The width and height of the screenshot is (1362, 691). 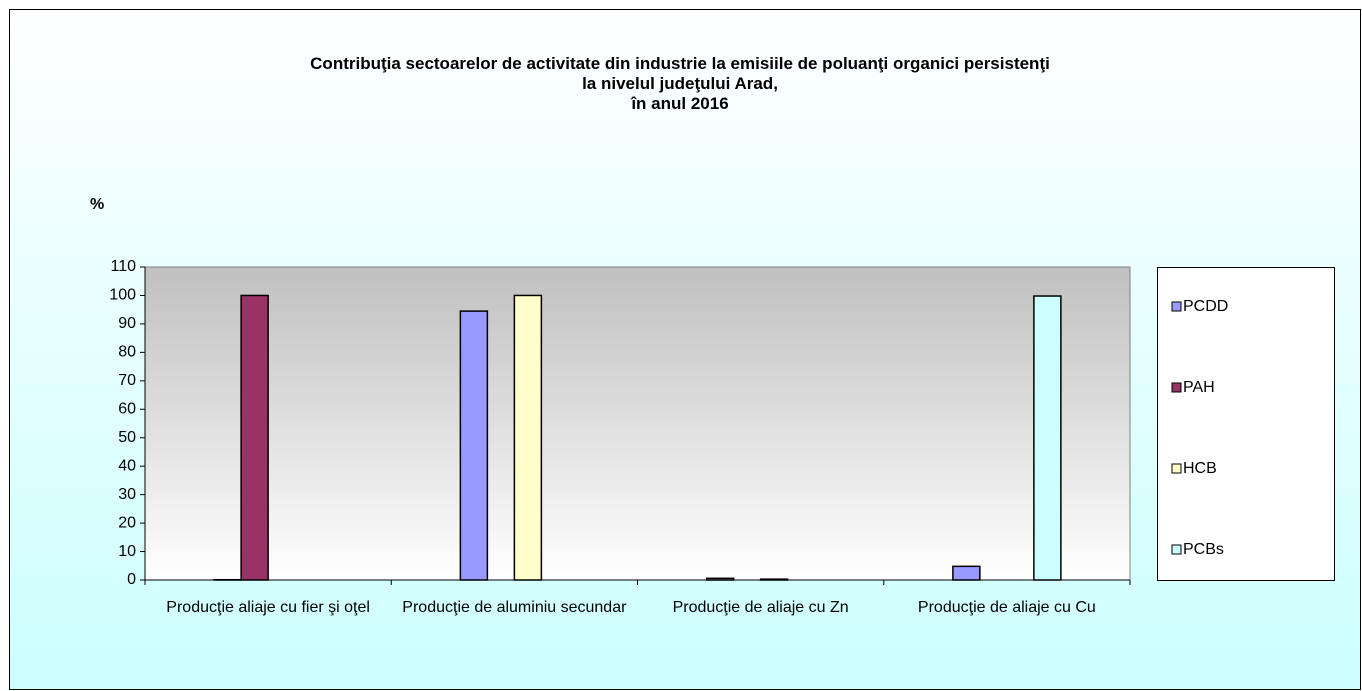 What do you see at coordinates (268, 607) in the screenshot?
I see `x-tick-label: Producţie aliaje cu fier şi oţel` at bounding box center [268, 607].